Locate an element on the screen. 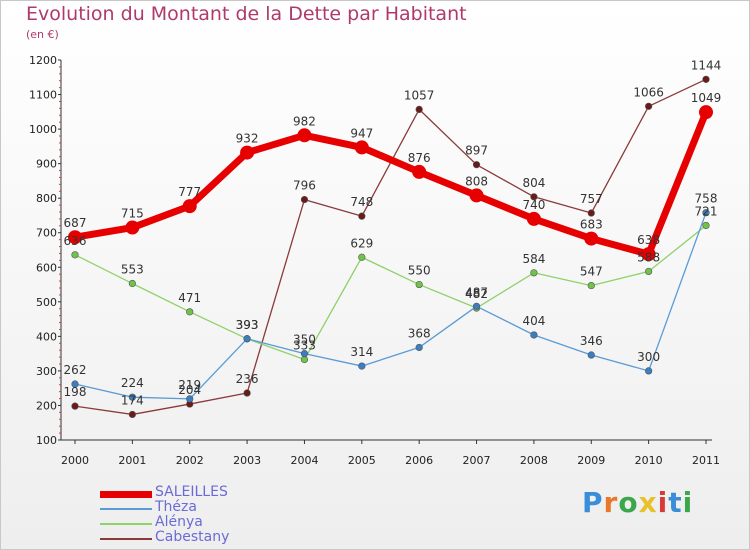 This screenshot has height=550, width=750. legend-label: Alénya is located at coordinates (179, 522).